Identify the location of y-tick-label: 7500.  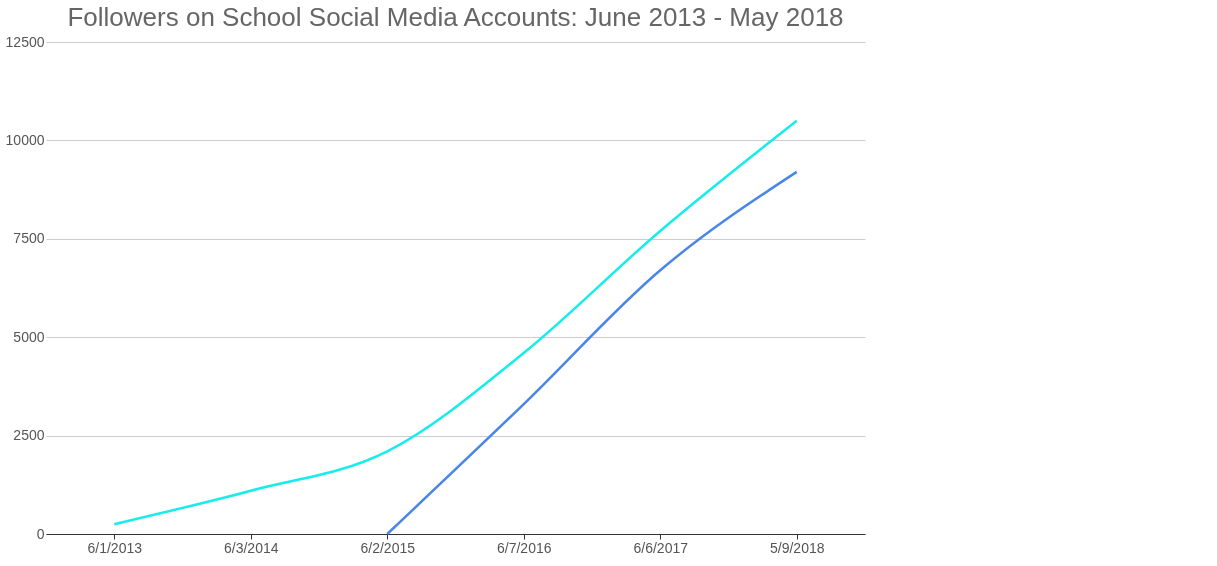
(29, 238).